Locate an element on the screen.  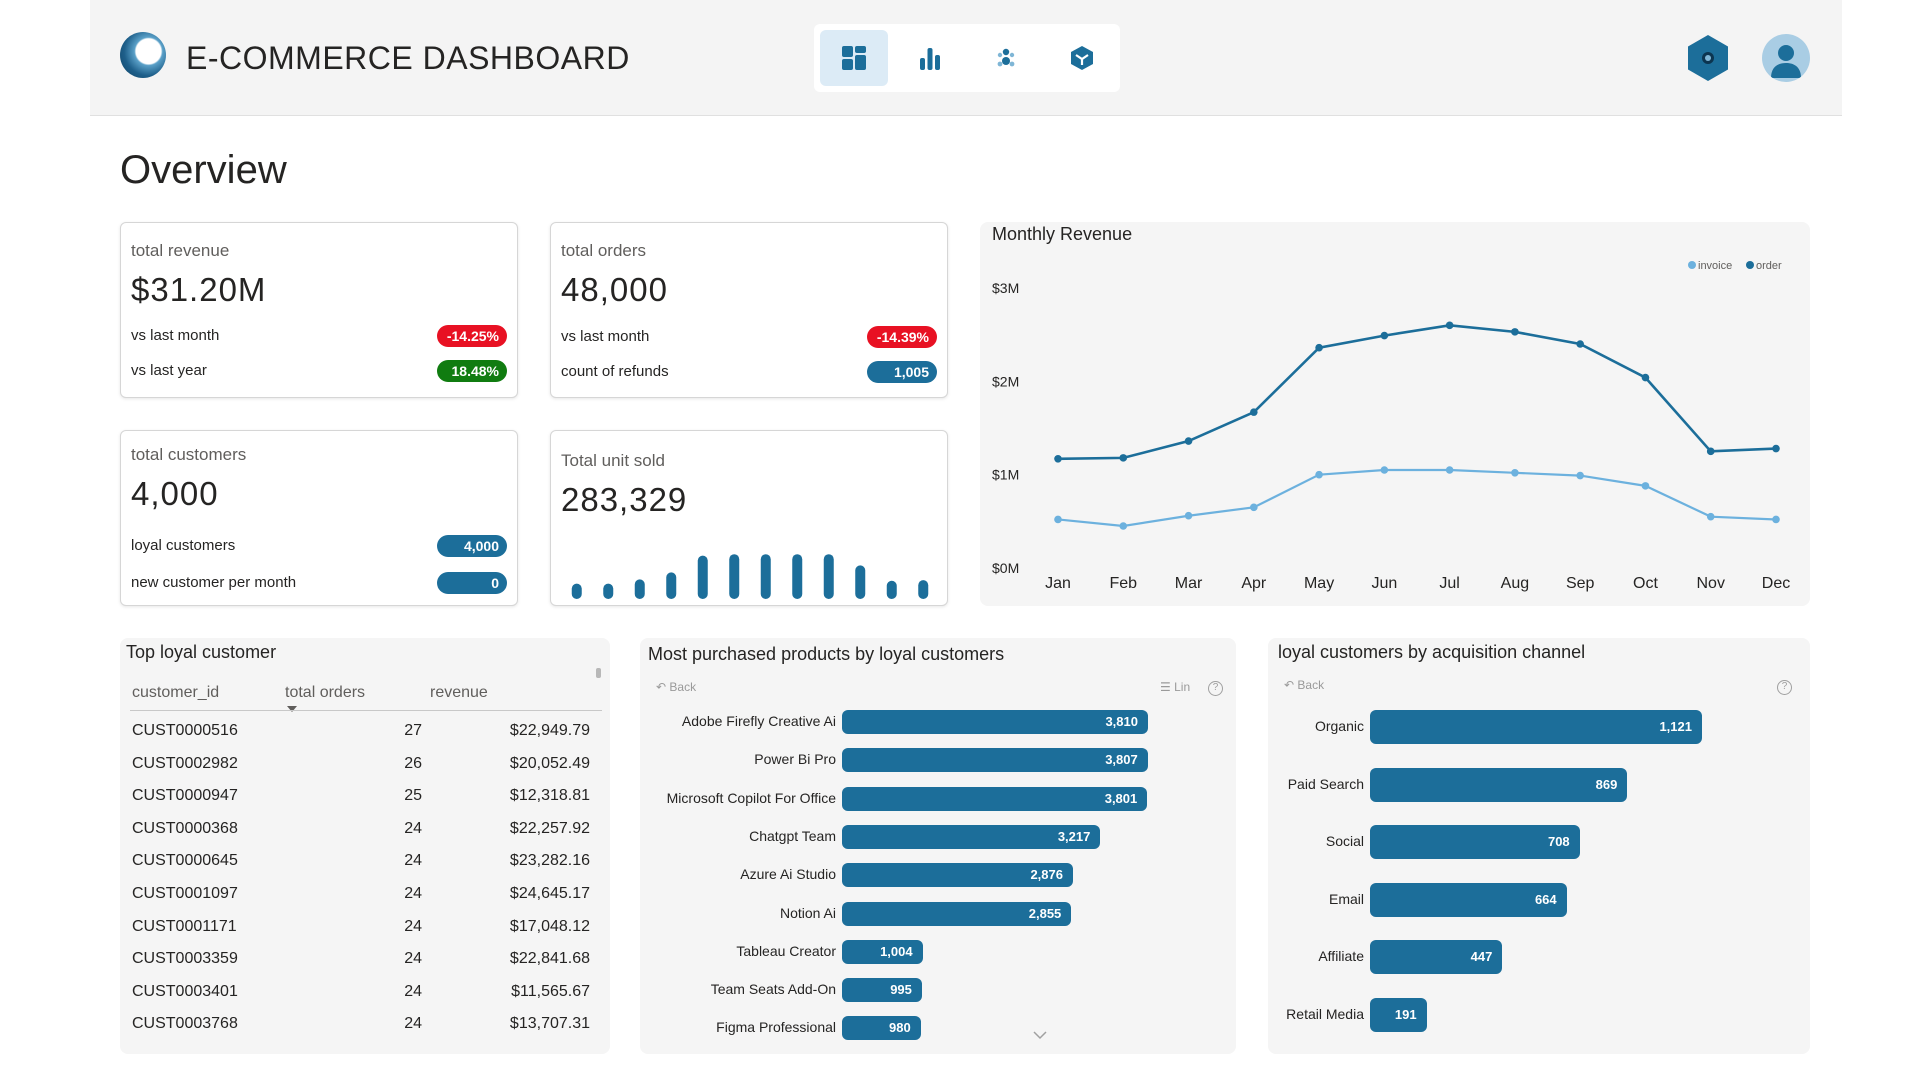
bar: 3,217 is located at coordinates (971, 836).